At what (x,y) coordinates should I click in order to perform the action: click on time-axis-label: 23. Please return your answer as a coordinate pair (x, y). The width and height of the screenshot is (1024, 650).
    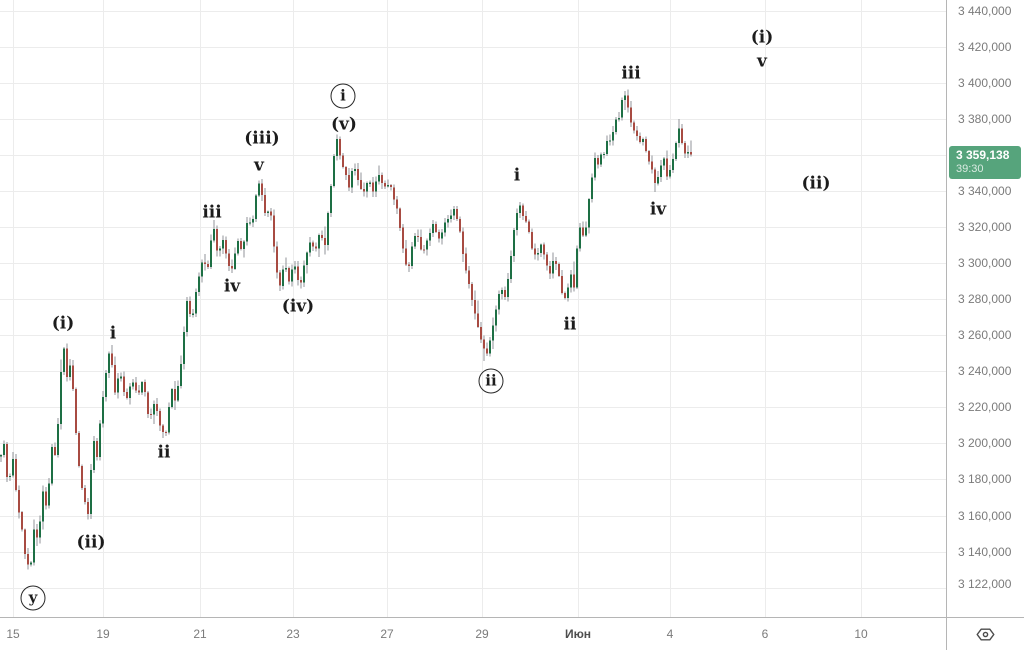
    Looking at the image, I should click on (293, 634).